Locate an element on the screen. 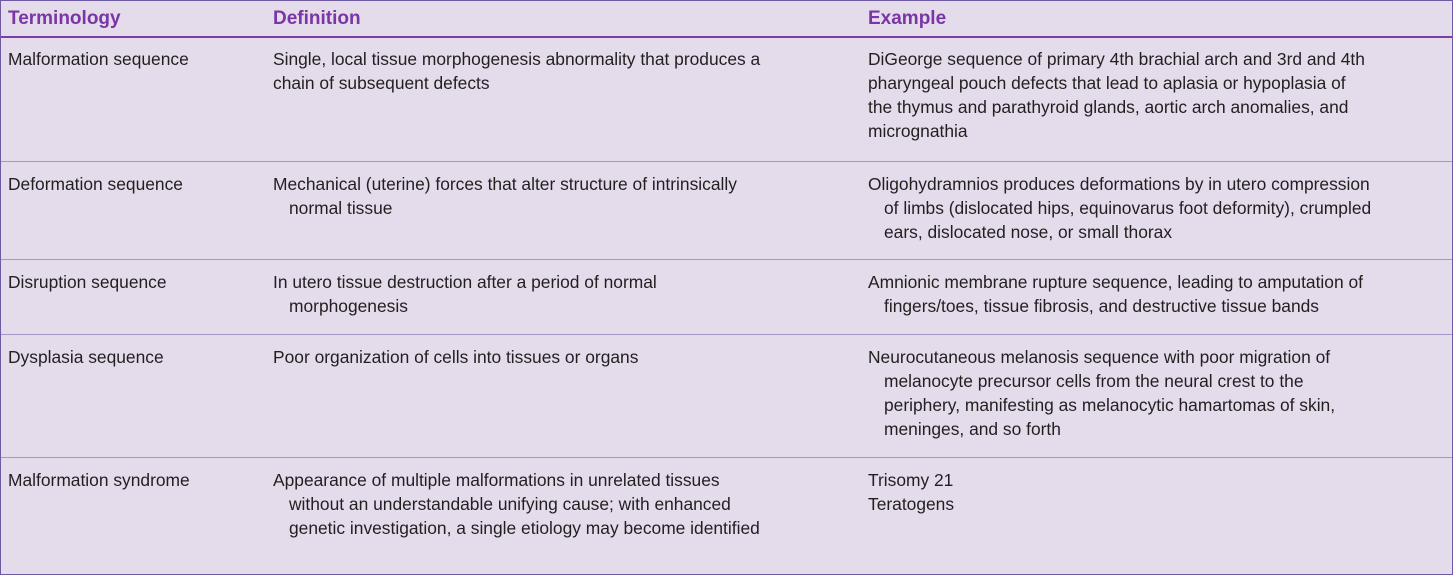 The image size is (1453, 575). definition-line: chain of subsequent defects is located at coordinates (381, 83).